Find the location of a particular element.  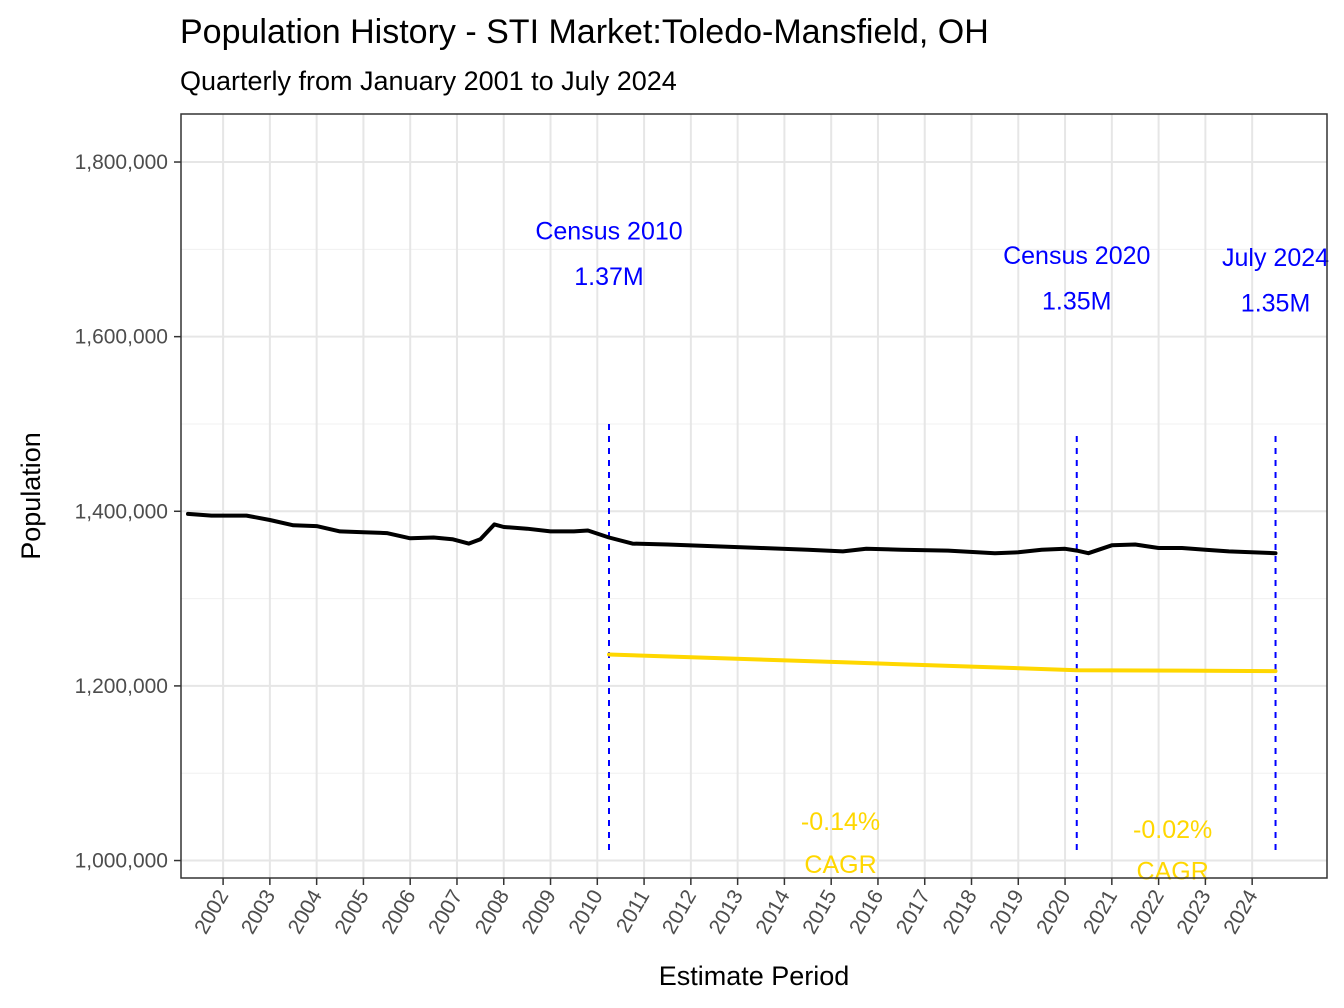

x-tick-label: 2006 is located at coordinates (398, 912).